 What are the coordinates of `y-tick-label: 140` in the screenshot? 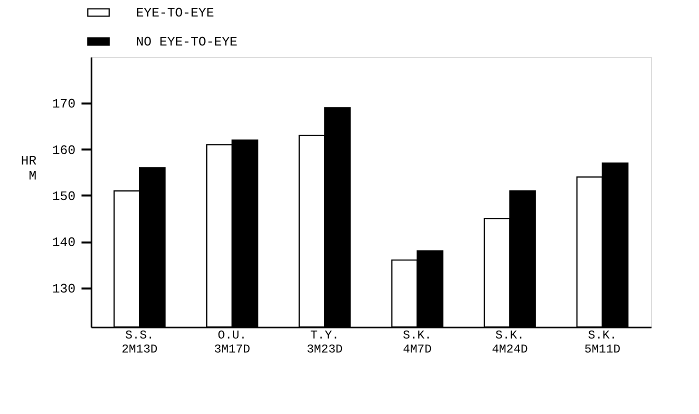 It's located at (64, 242).